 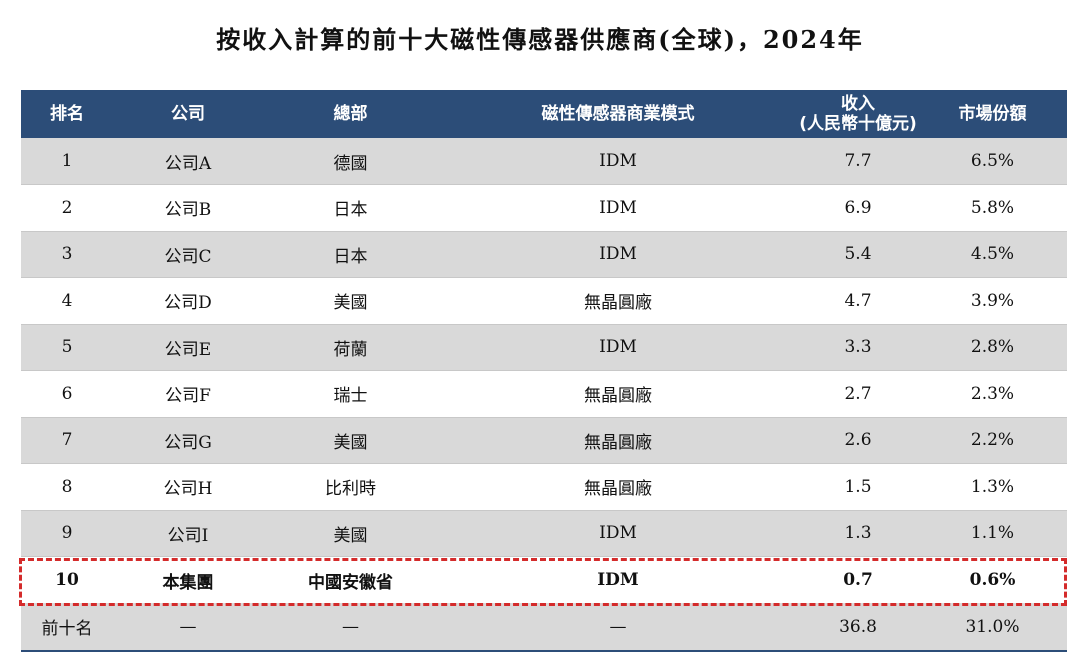 What do you see at coordinates (544, 579) in the screenshot?
I see `table-row-group-highlight: 10 本集團 中國安徽省 IDM 0.7 0.6%` at bounding box center [544, 579].